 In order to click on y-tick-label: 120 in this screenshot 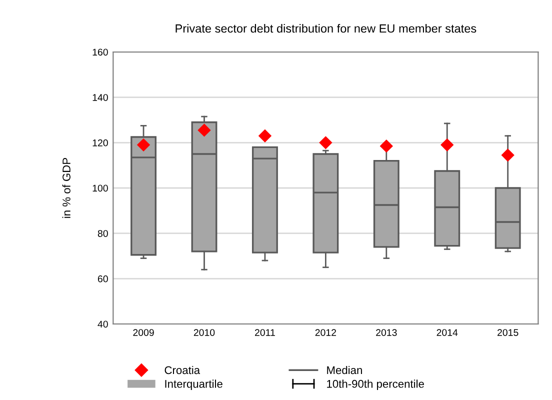, I will do `click(100, 142)`.